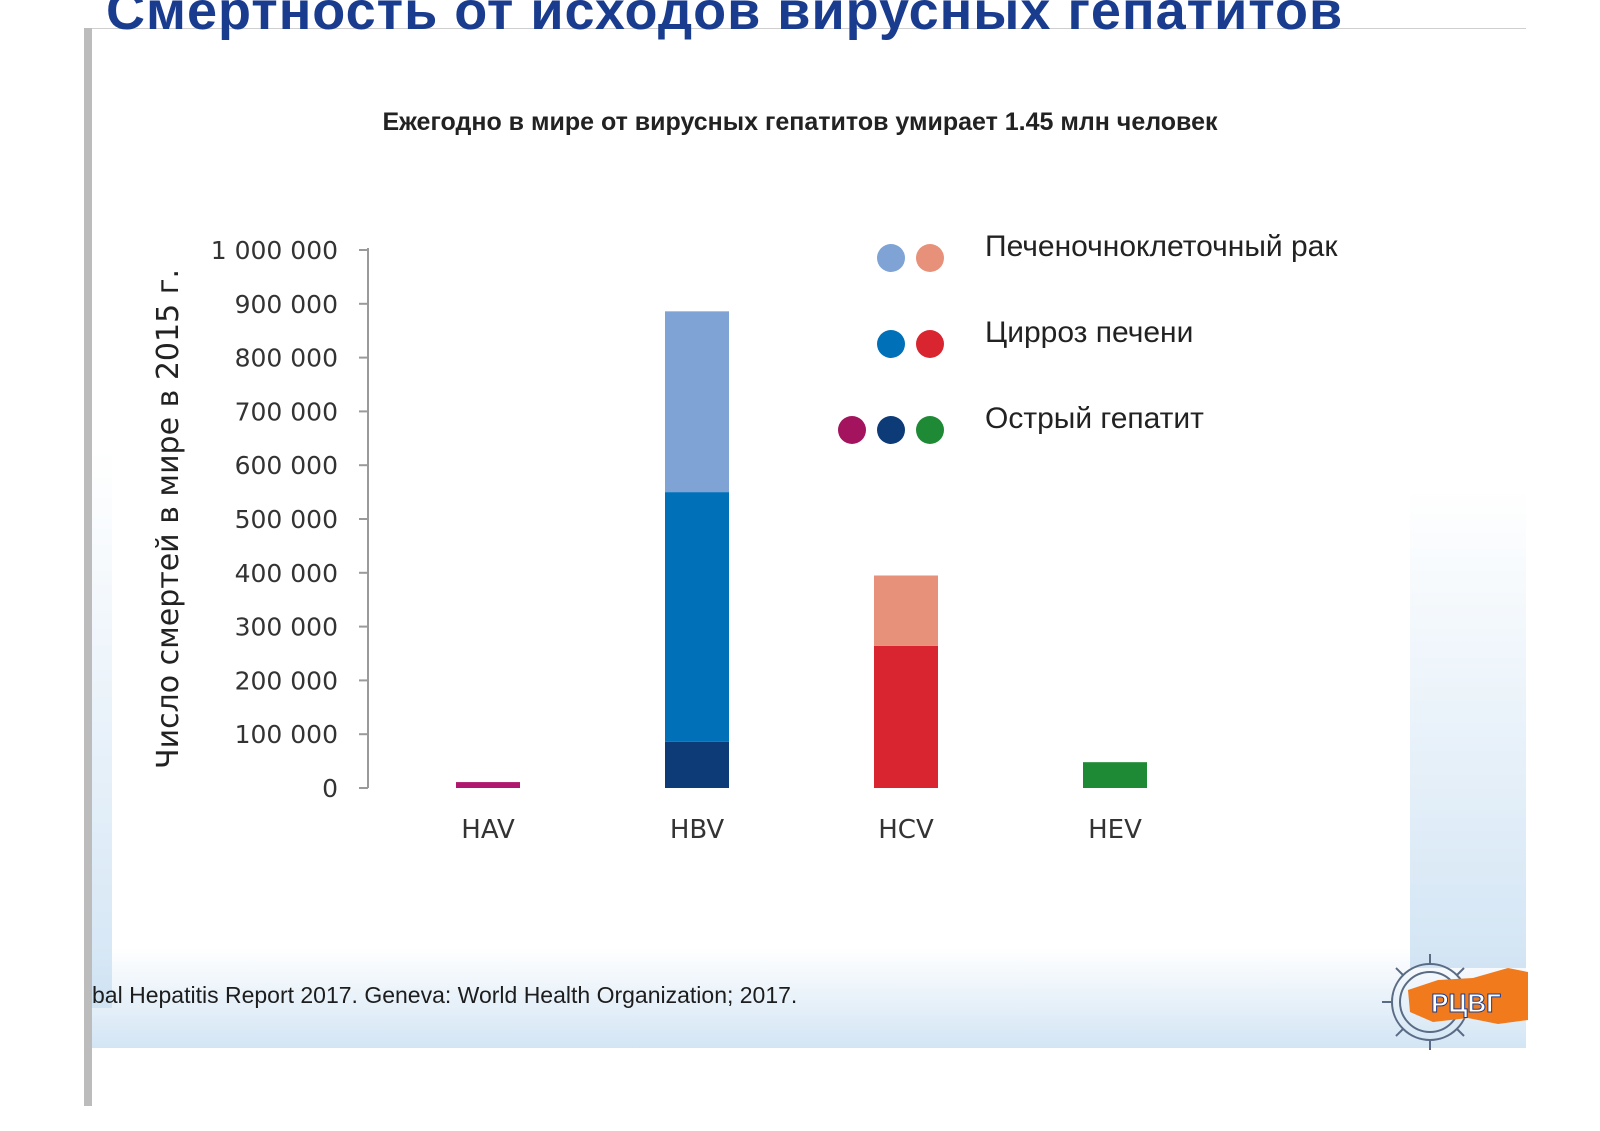 The image size is (1600, 1131). What do you see at coordinates (88, 567) in the screenshot?
I see `slide-left-border` at bounding box center [88, 567].